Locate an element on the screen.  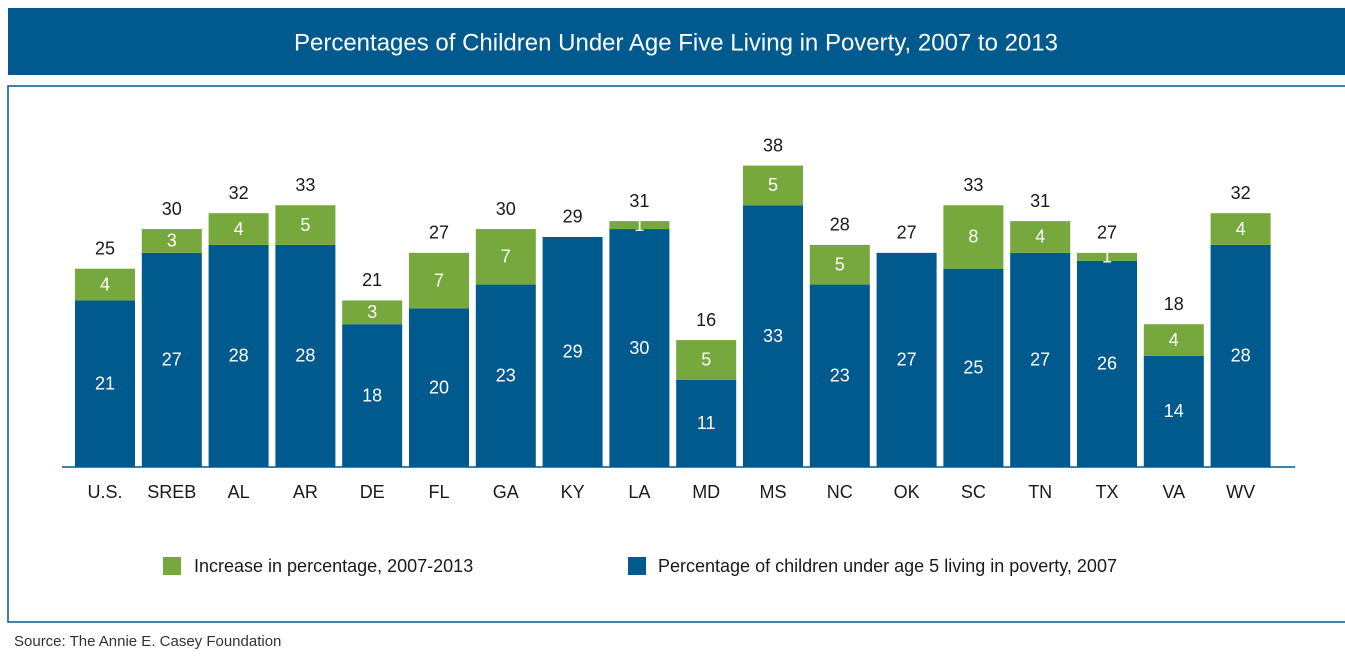
x-tick-label: NC is located at coordinates (840, 492).